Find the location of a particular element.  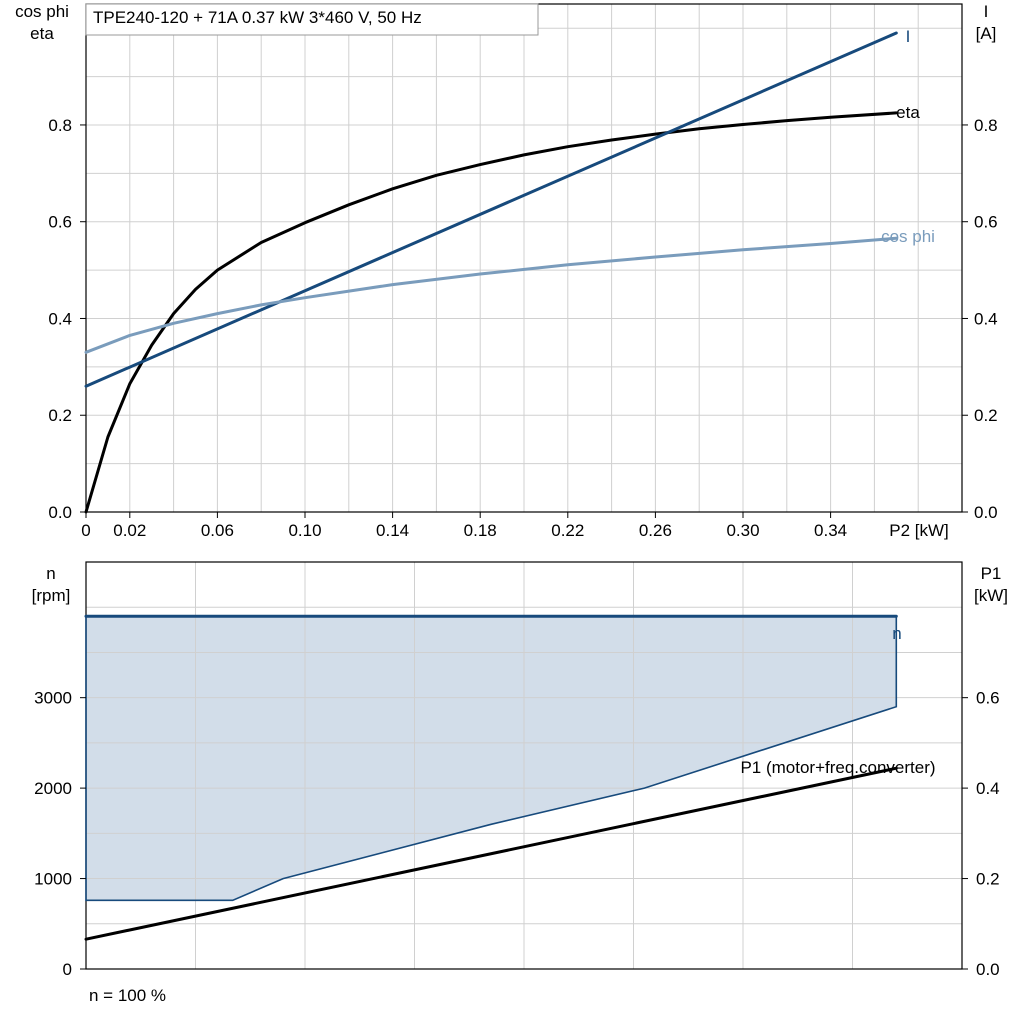

y-tick-label: 0.2 is located at coordinates (60, 415).